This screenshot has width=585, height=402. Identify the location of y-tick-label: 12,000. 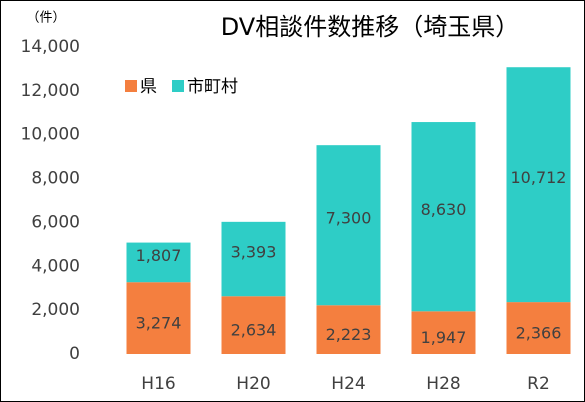
(50, 91).